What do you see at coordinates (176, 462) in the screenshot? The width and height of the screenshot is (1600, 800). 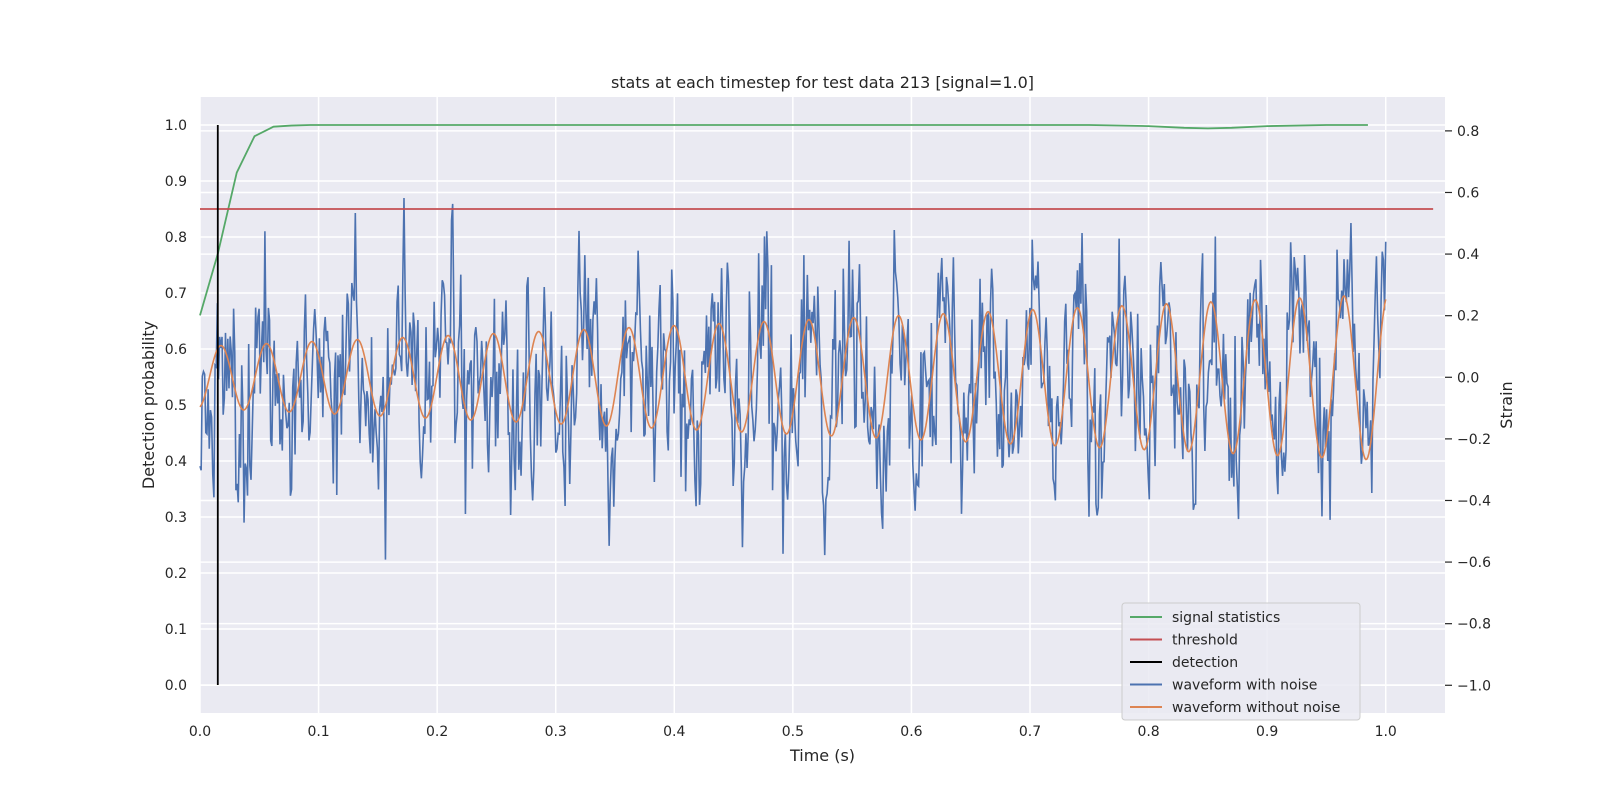 I see `y-tick-label: 0.4` at bounding box center [176, 462].